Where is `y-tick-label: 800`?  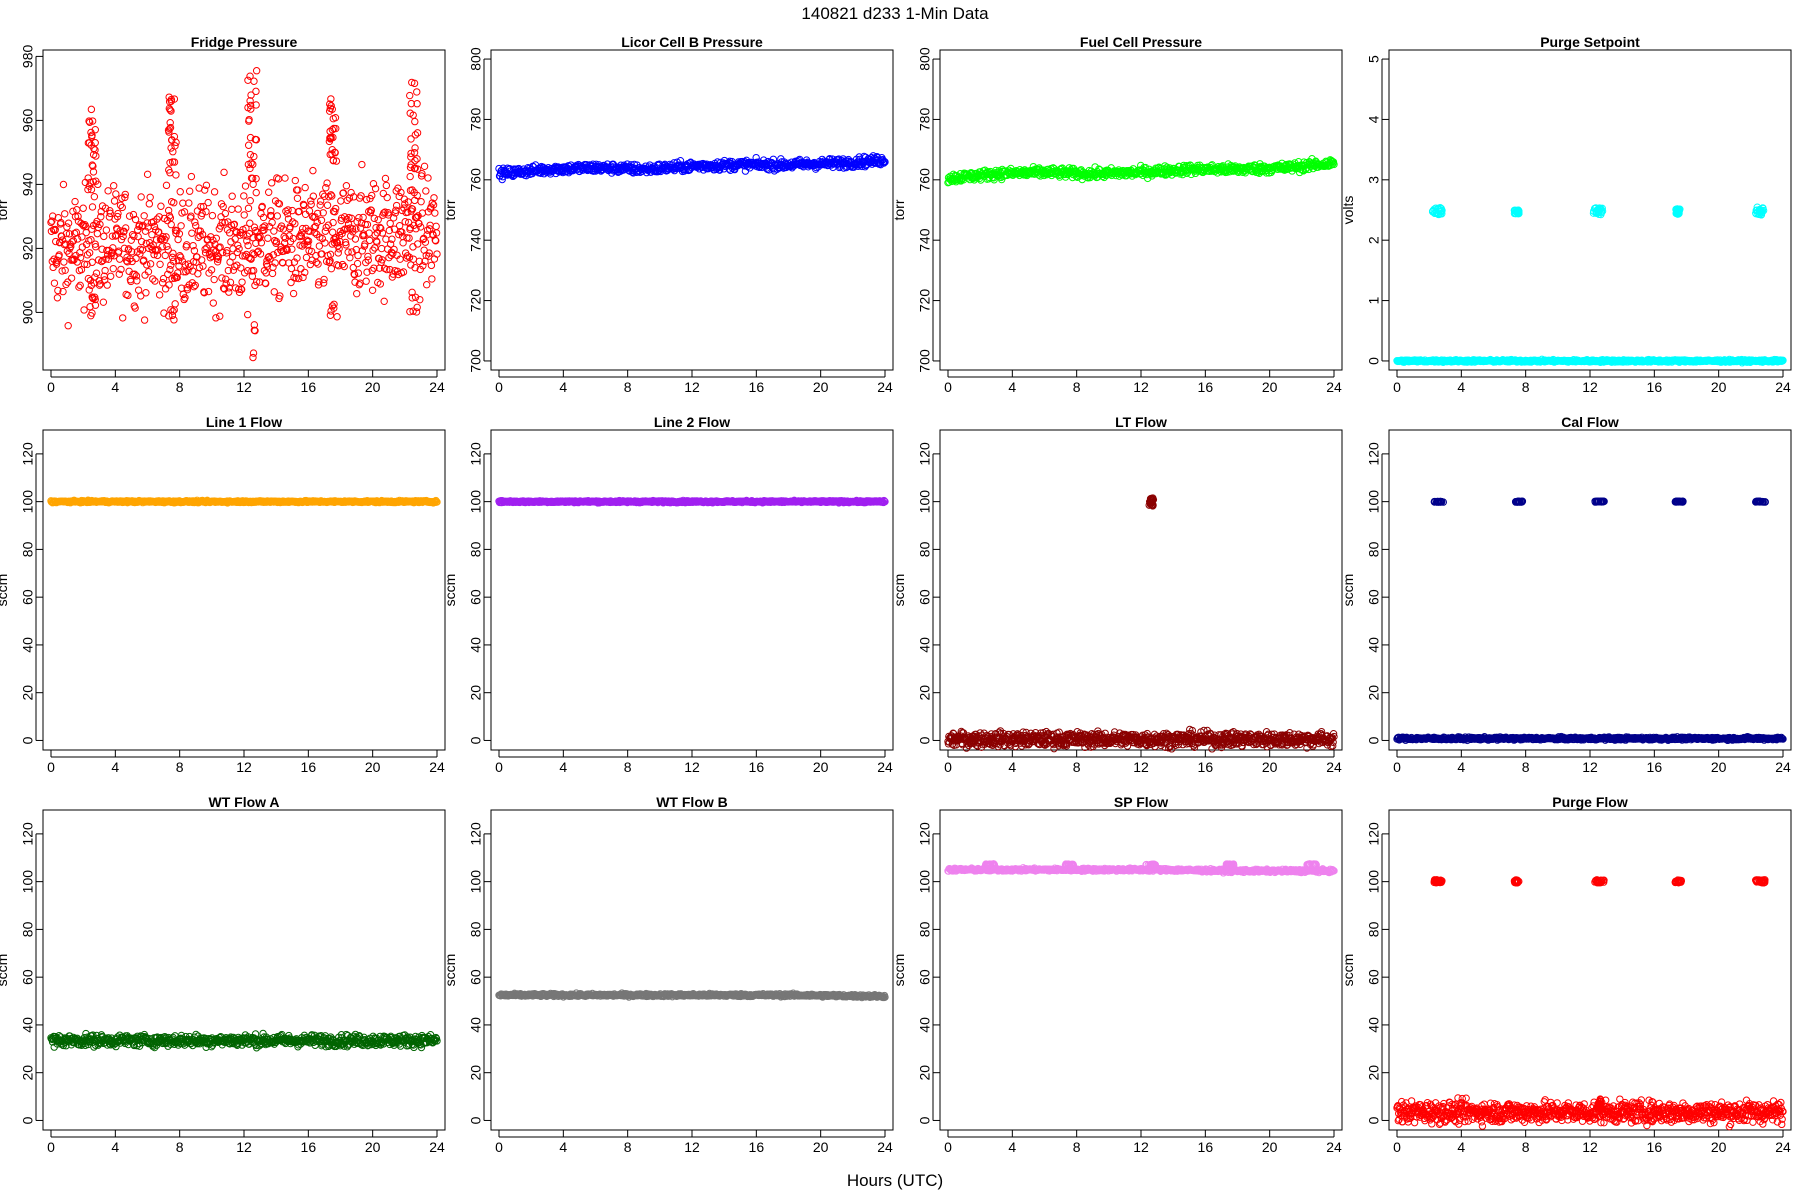 y-tick-label: 800 is located at coordinates (925, 59).